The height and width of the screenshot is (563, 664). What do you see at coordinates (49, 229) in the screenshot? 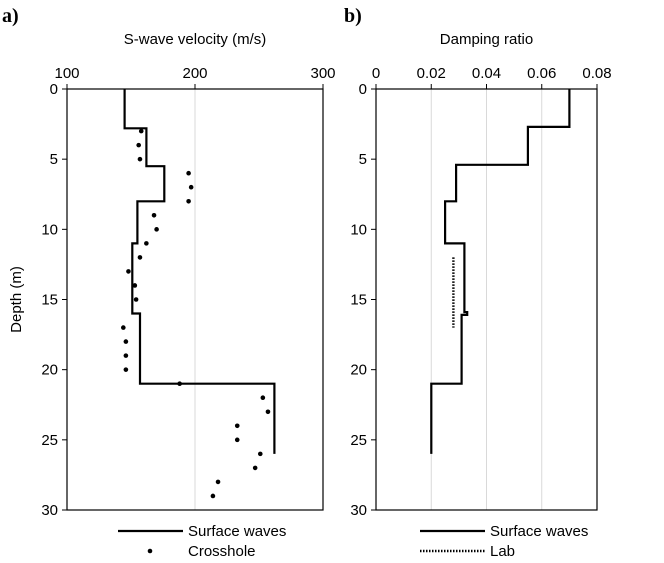
I see `y-tick-label-velocity: 10` at bounding box center [49, 229].